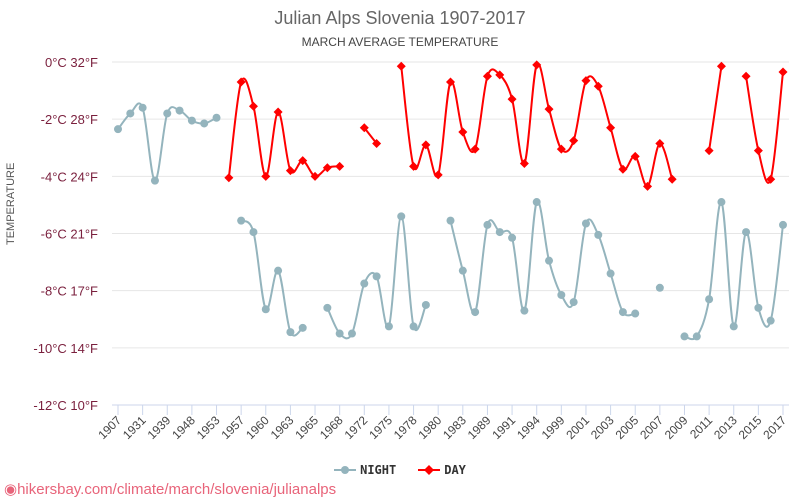 The height and width of the screenshot is (500, 800). What do you see at coordinates (71, 62) in the screenshot?
I see `y-tick-label: 0°C 32°F` at bounding box center [71, 62].